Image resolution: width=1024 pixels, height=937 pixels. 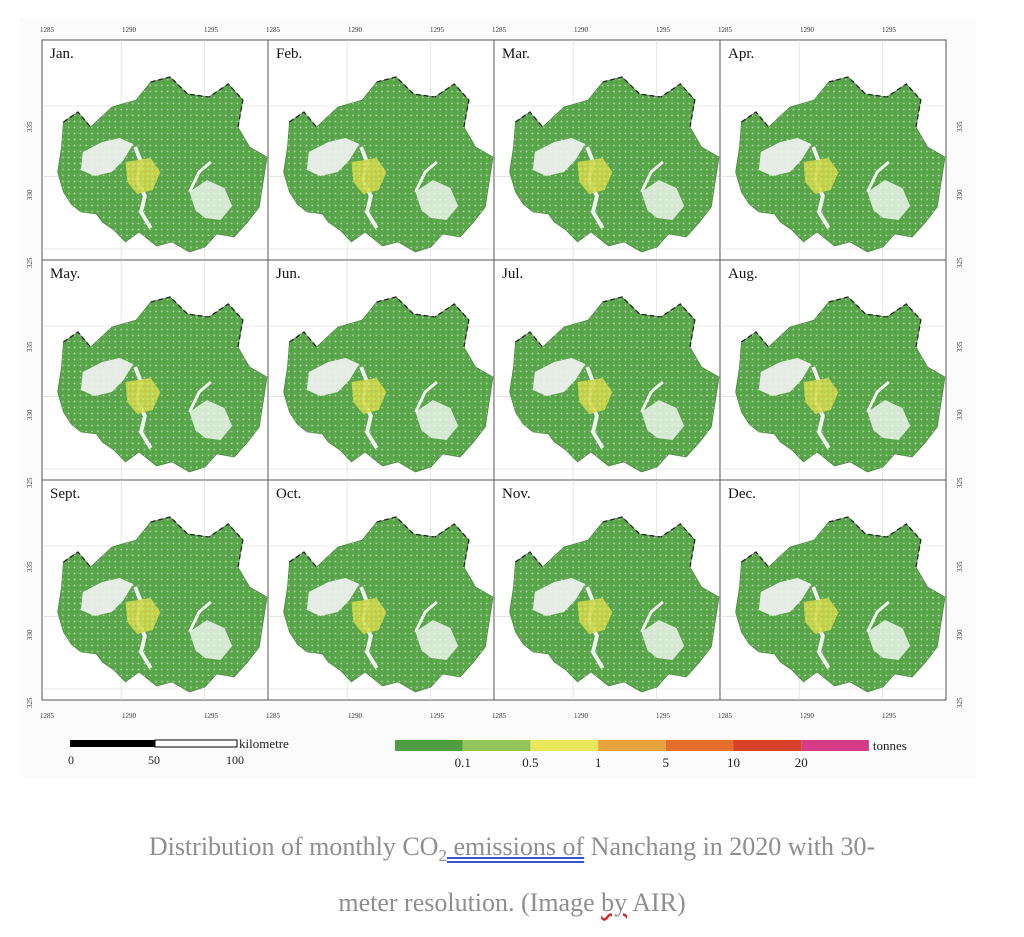 What do you see at coordinates (730, 846) in the screenshot?
I see `caption-part3: Nanchang in 2020 with 30-` at bounding box center [730, 846].